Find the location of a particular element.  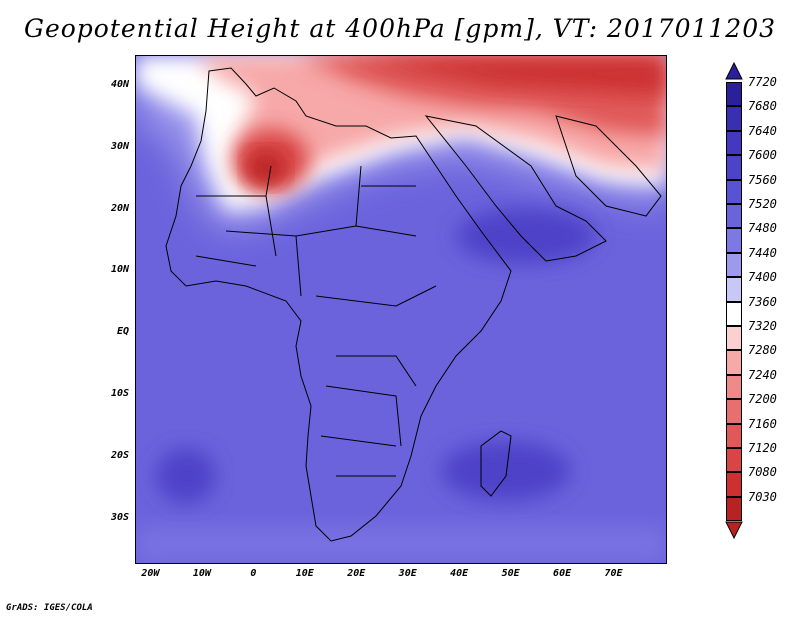

latitude-tick-label: 10N is located at coordinates (119, 270).